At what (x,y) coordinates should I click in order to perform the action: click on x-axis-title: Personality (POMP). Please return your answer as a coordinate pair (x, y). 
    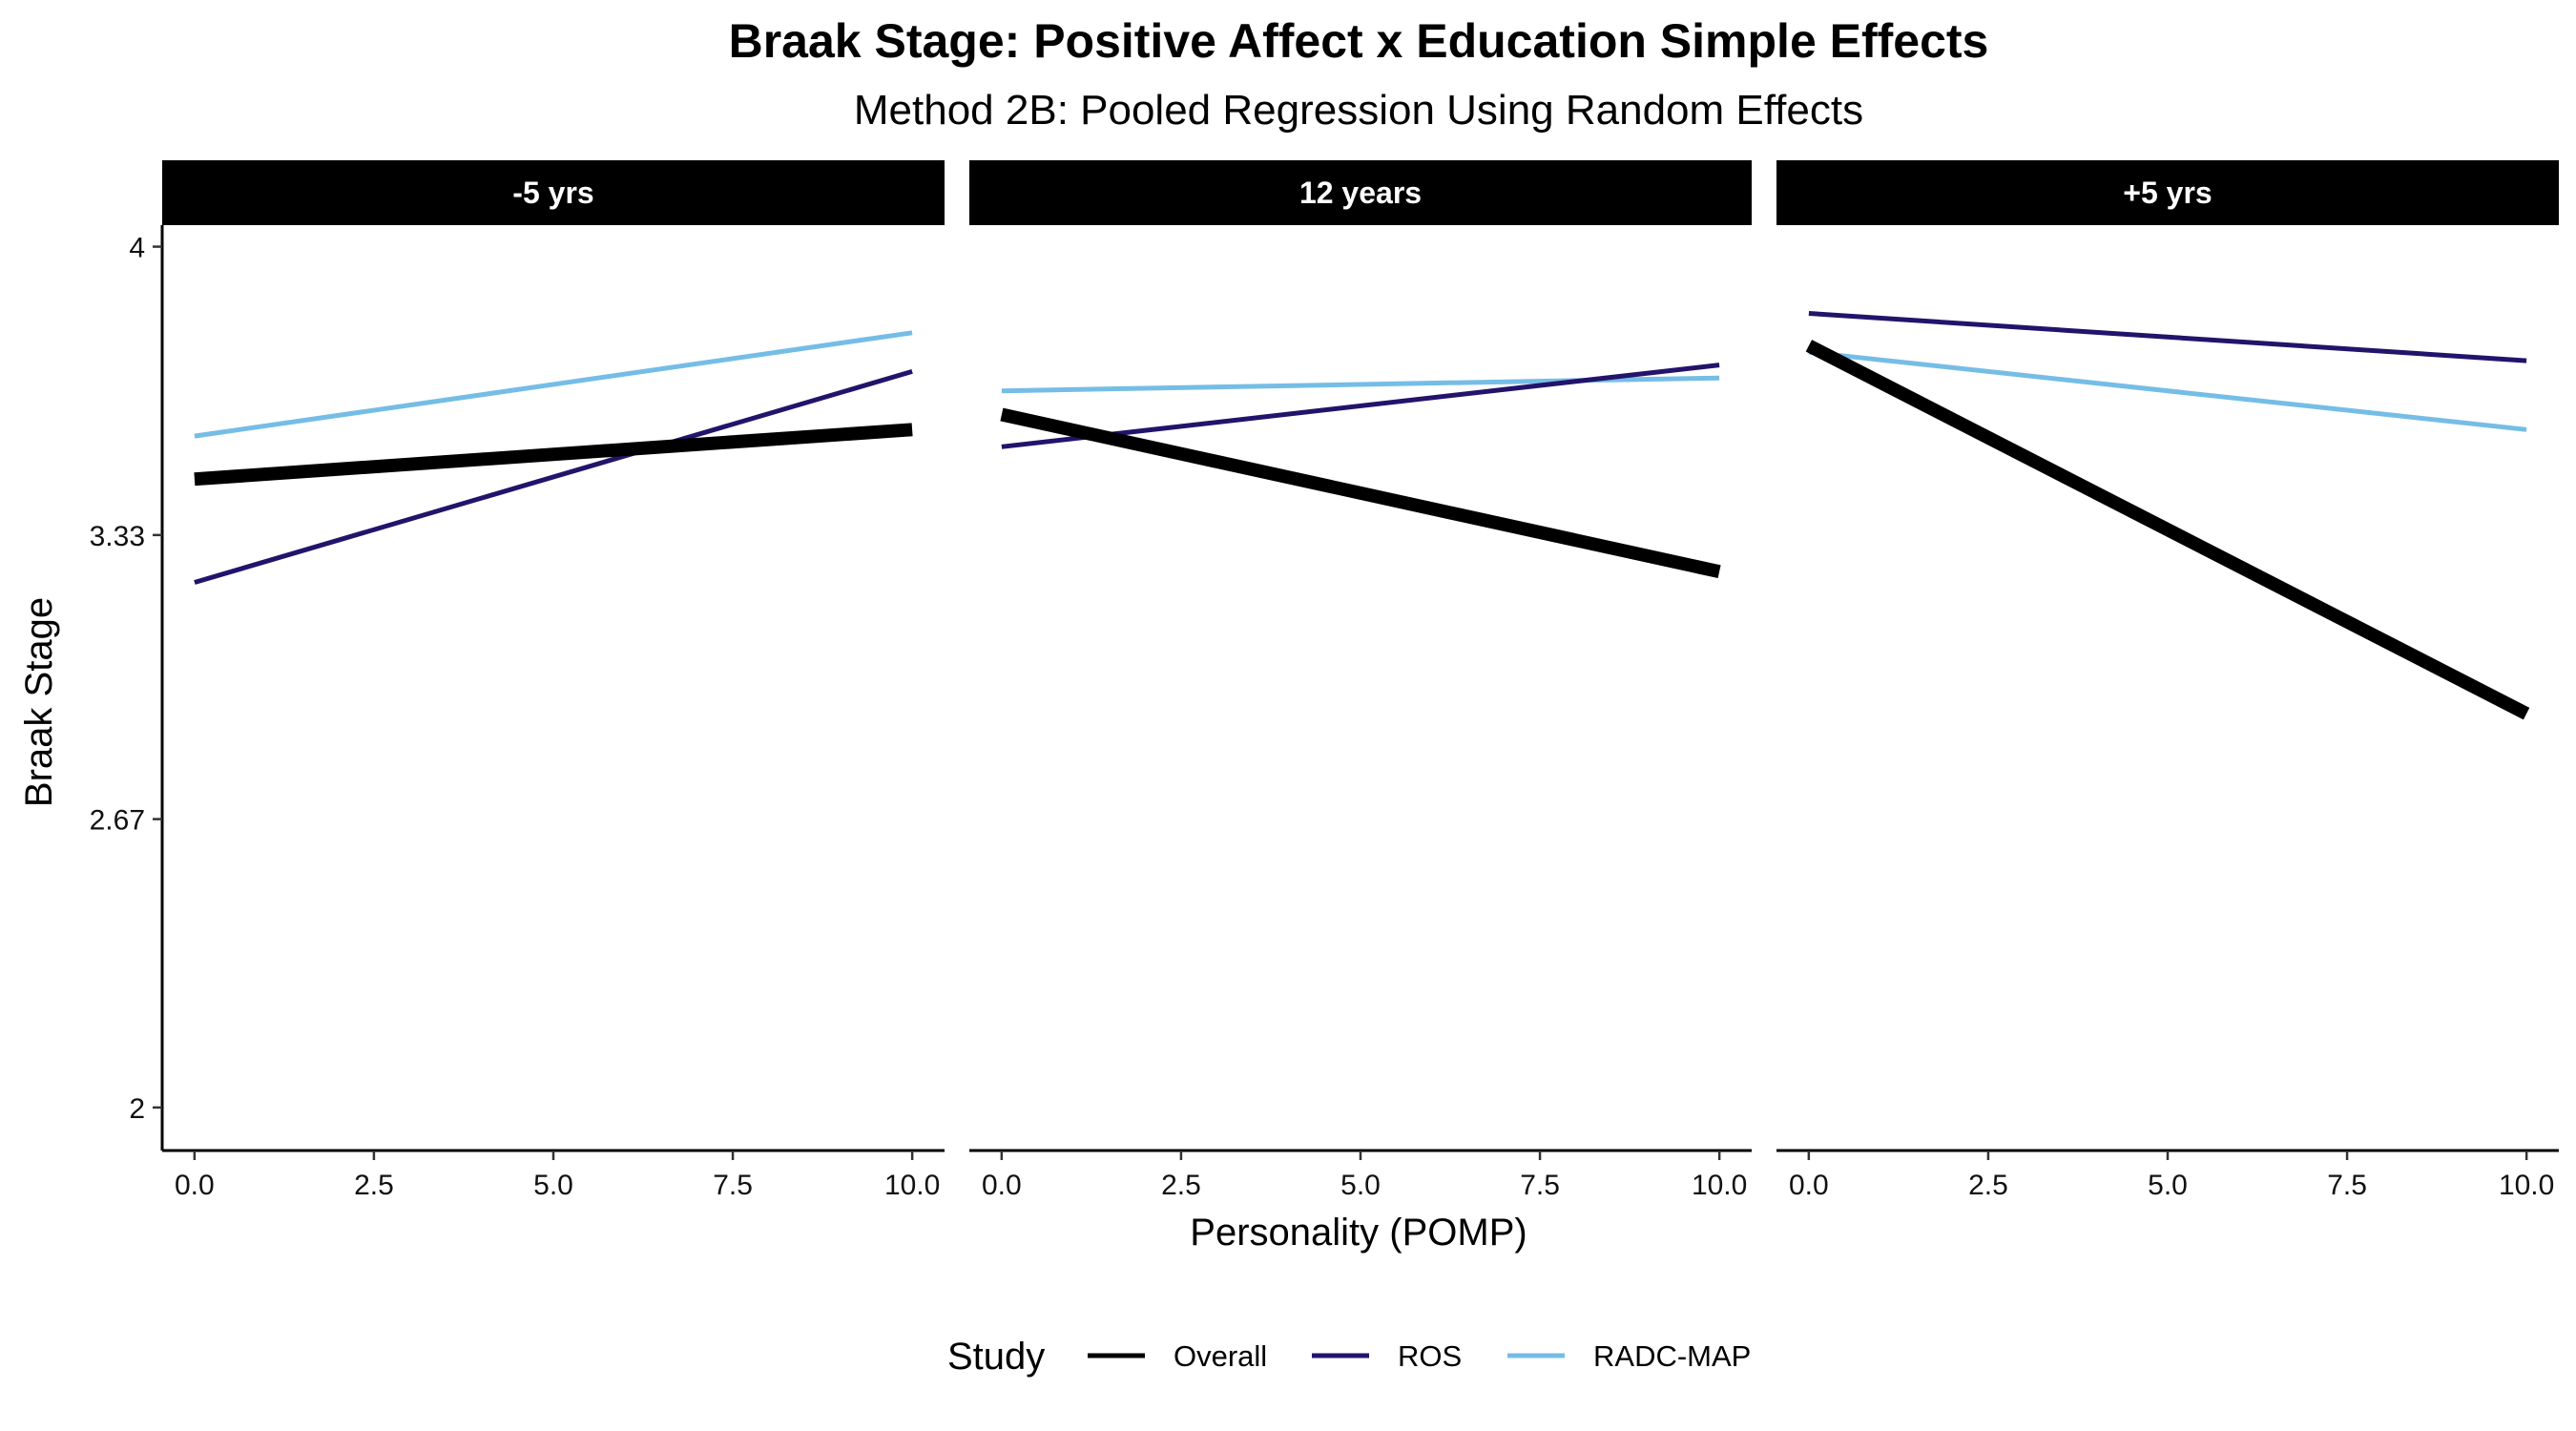
    Looking at the image, I should click on (1358, 1233).